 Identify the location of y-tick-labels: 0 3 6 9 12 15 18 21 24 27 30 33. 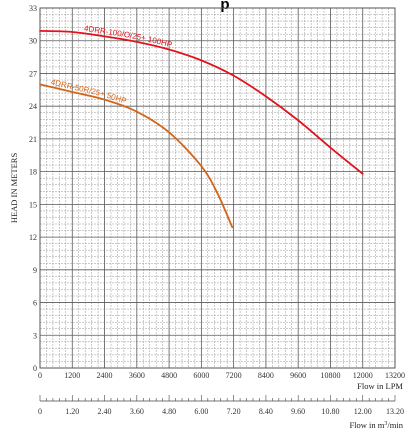
(33, 188).